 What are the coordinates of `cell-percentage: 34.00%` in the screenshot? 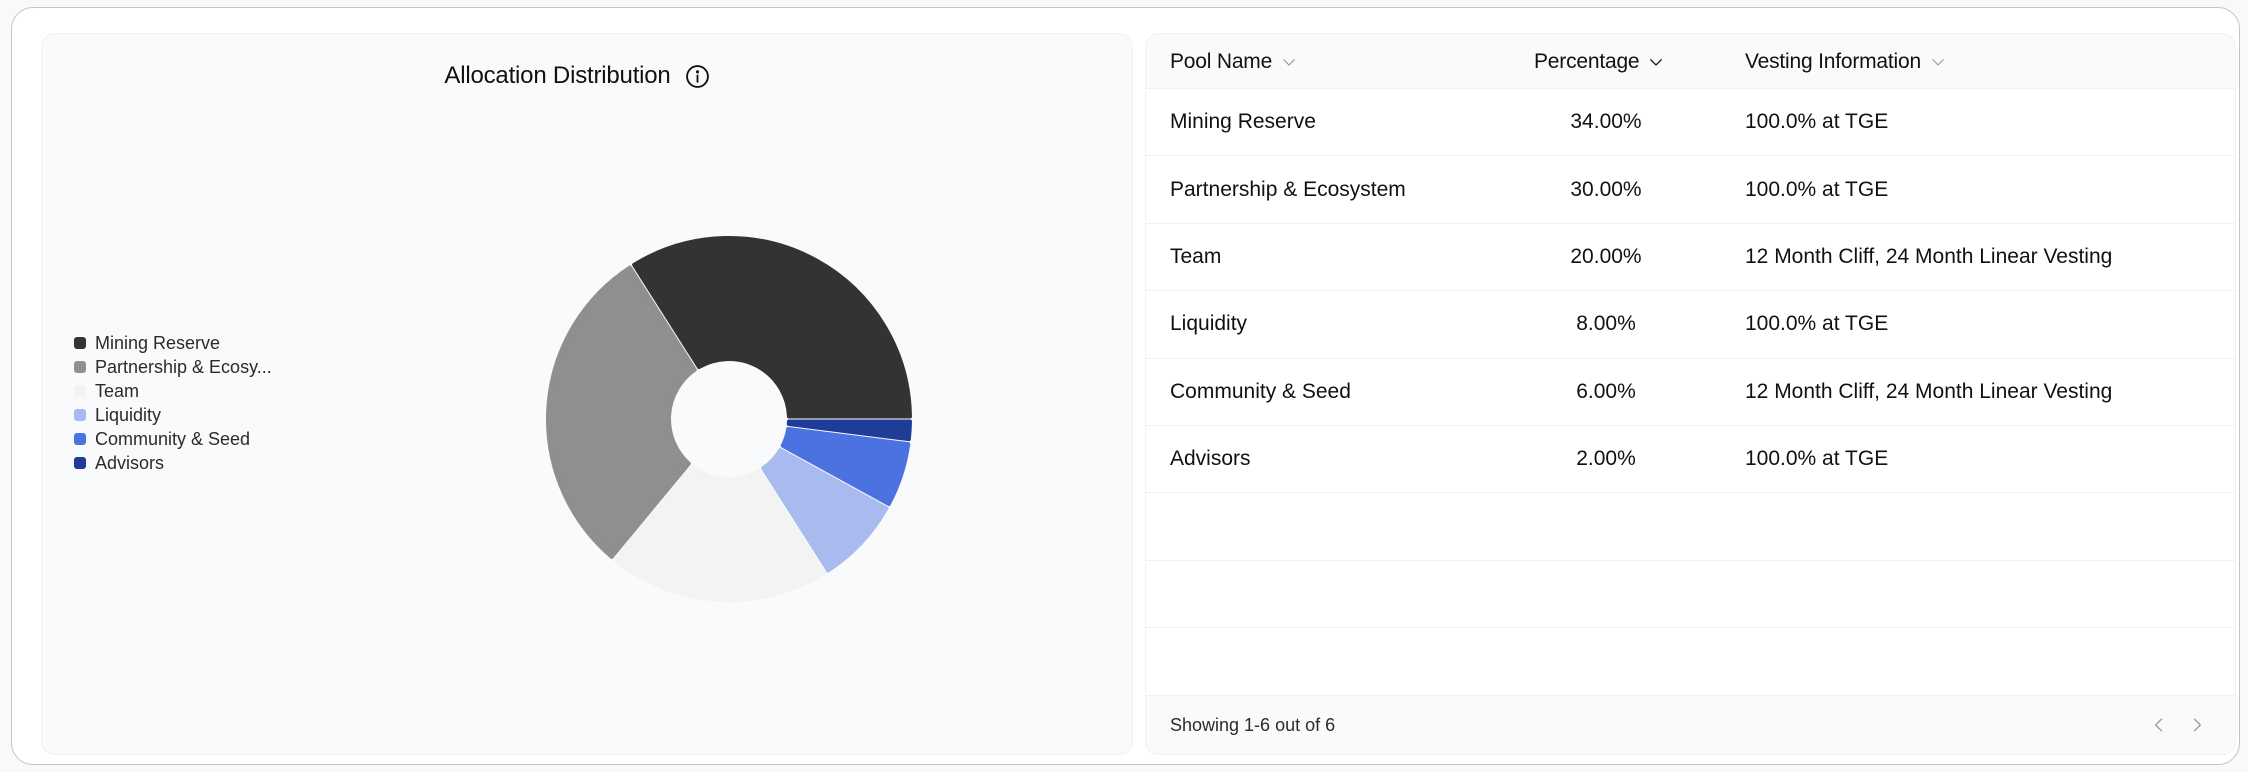 It's located at (1606, 122).